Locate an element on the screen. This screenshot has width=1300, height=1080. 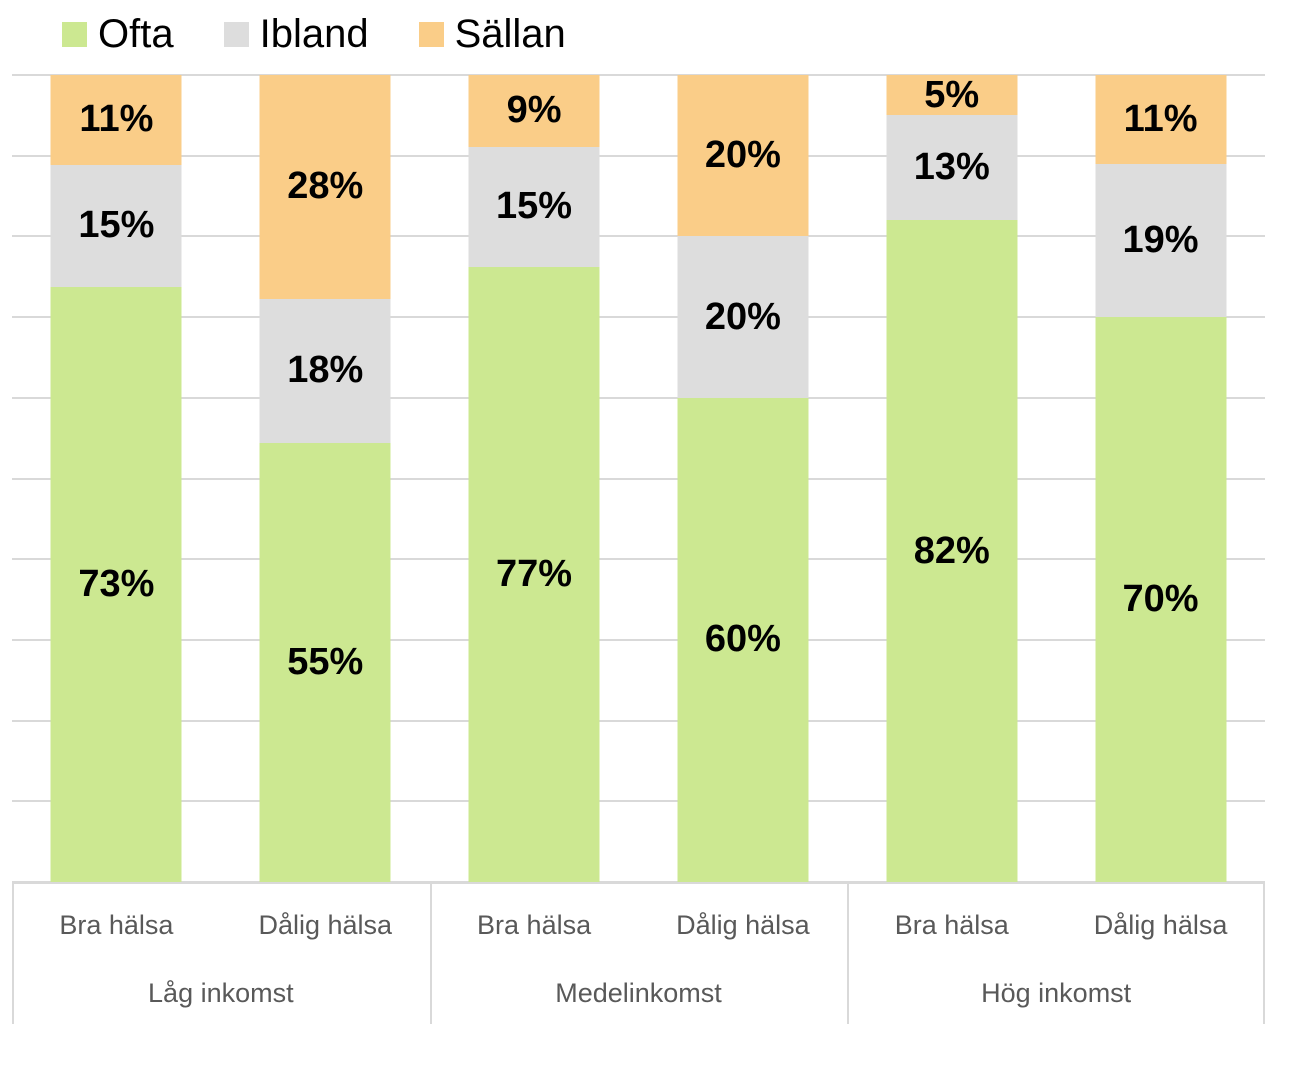
bar-segment-ofta: 73% is located at coordinates (116, 584).